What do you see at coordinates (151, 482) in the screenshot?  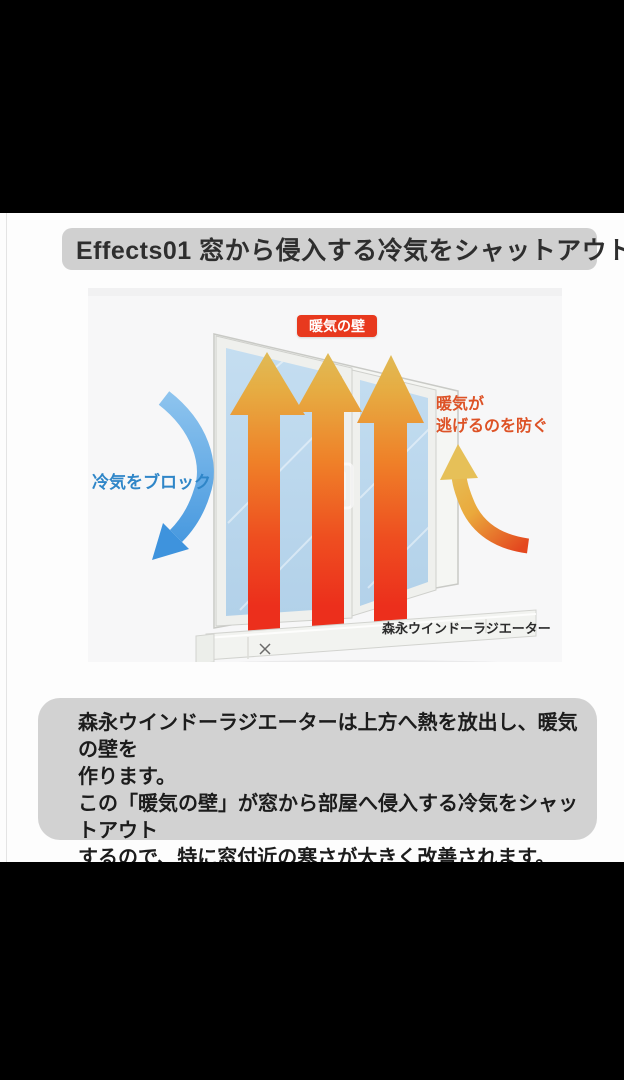 I see `cold-air-label: 冷気をブロック` at bounding box center [151, 482].